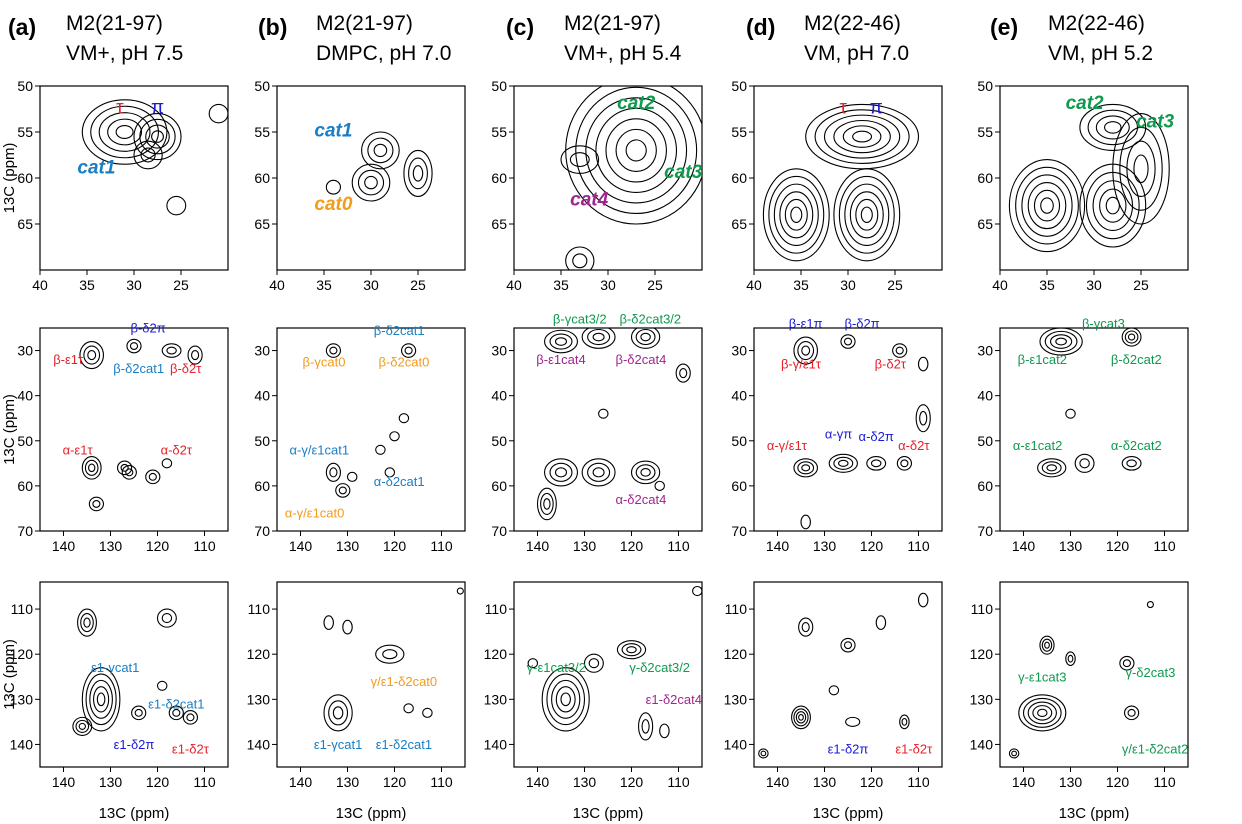 The width and height of the screenshot is (1242, 824). Describe the element at coordinates (403, 361) in the screenshot. I see `peak-annotation: β-δ2cat0` at that location.